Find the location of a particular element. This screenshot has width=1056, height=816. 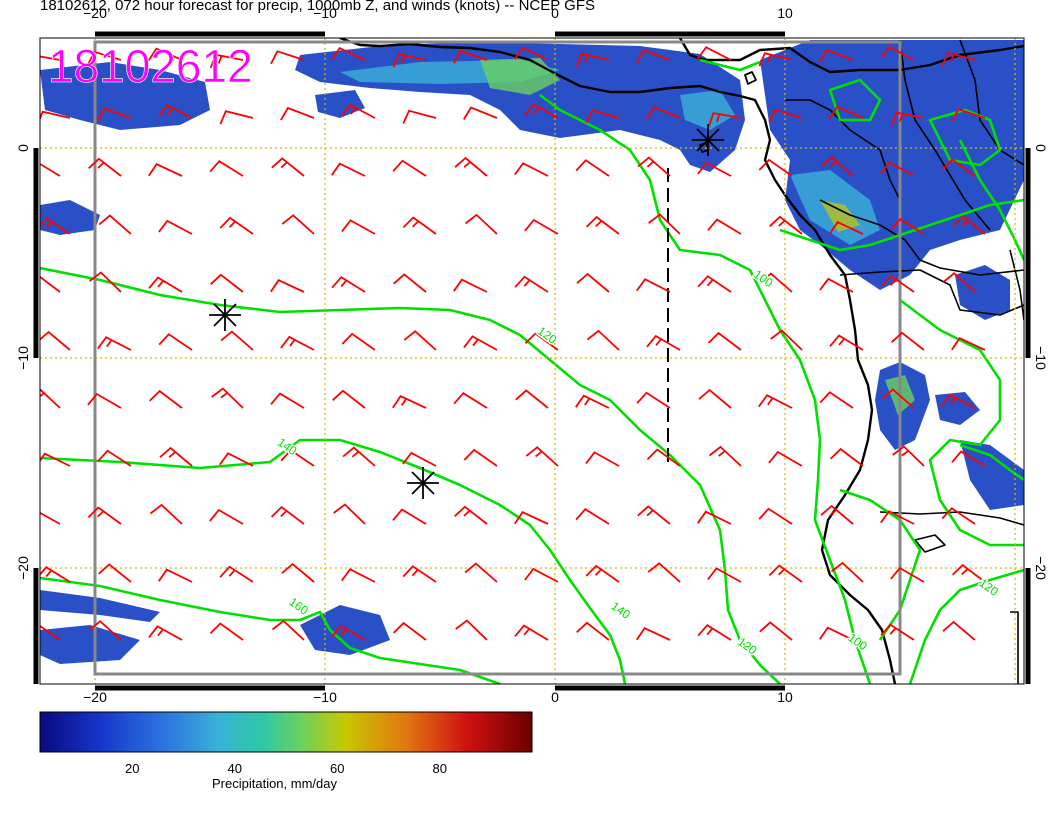

date-stamp: 18102612 is located at coordinates (150, 66).